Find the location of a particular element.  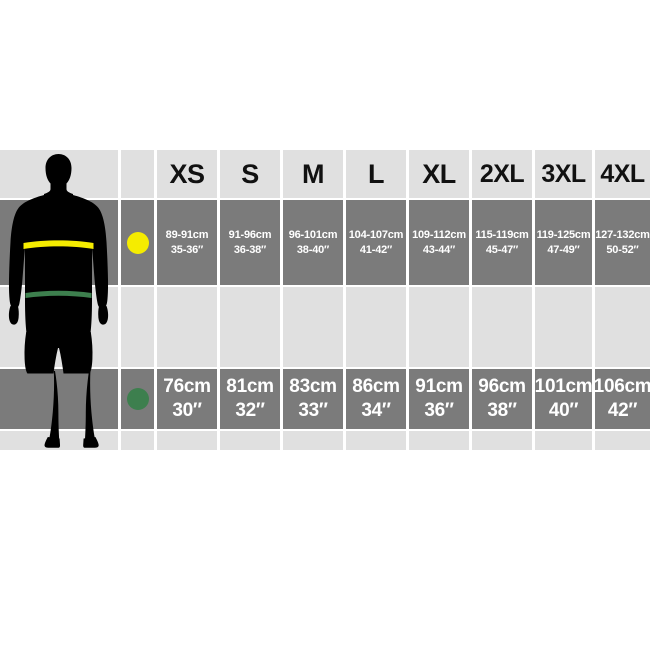

header-figure-cell is located at coordinates (59, 174).